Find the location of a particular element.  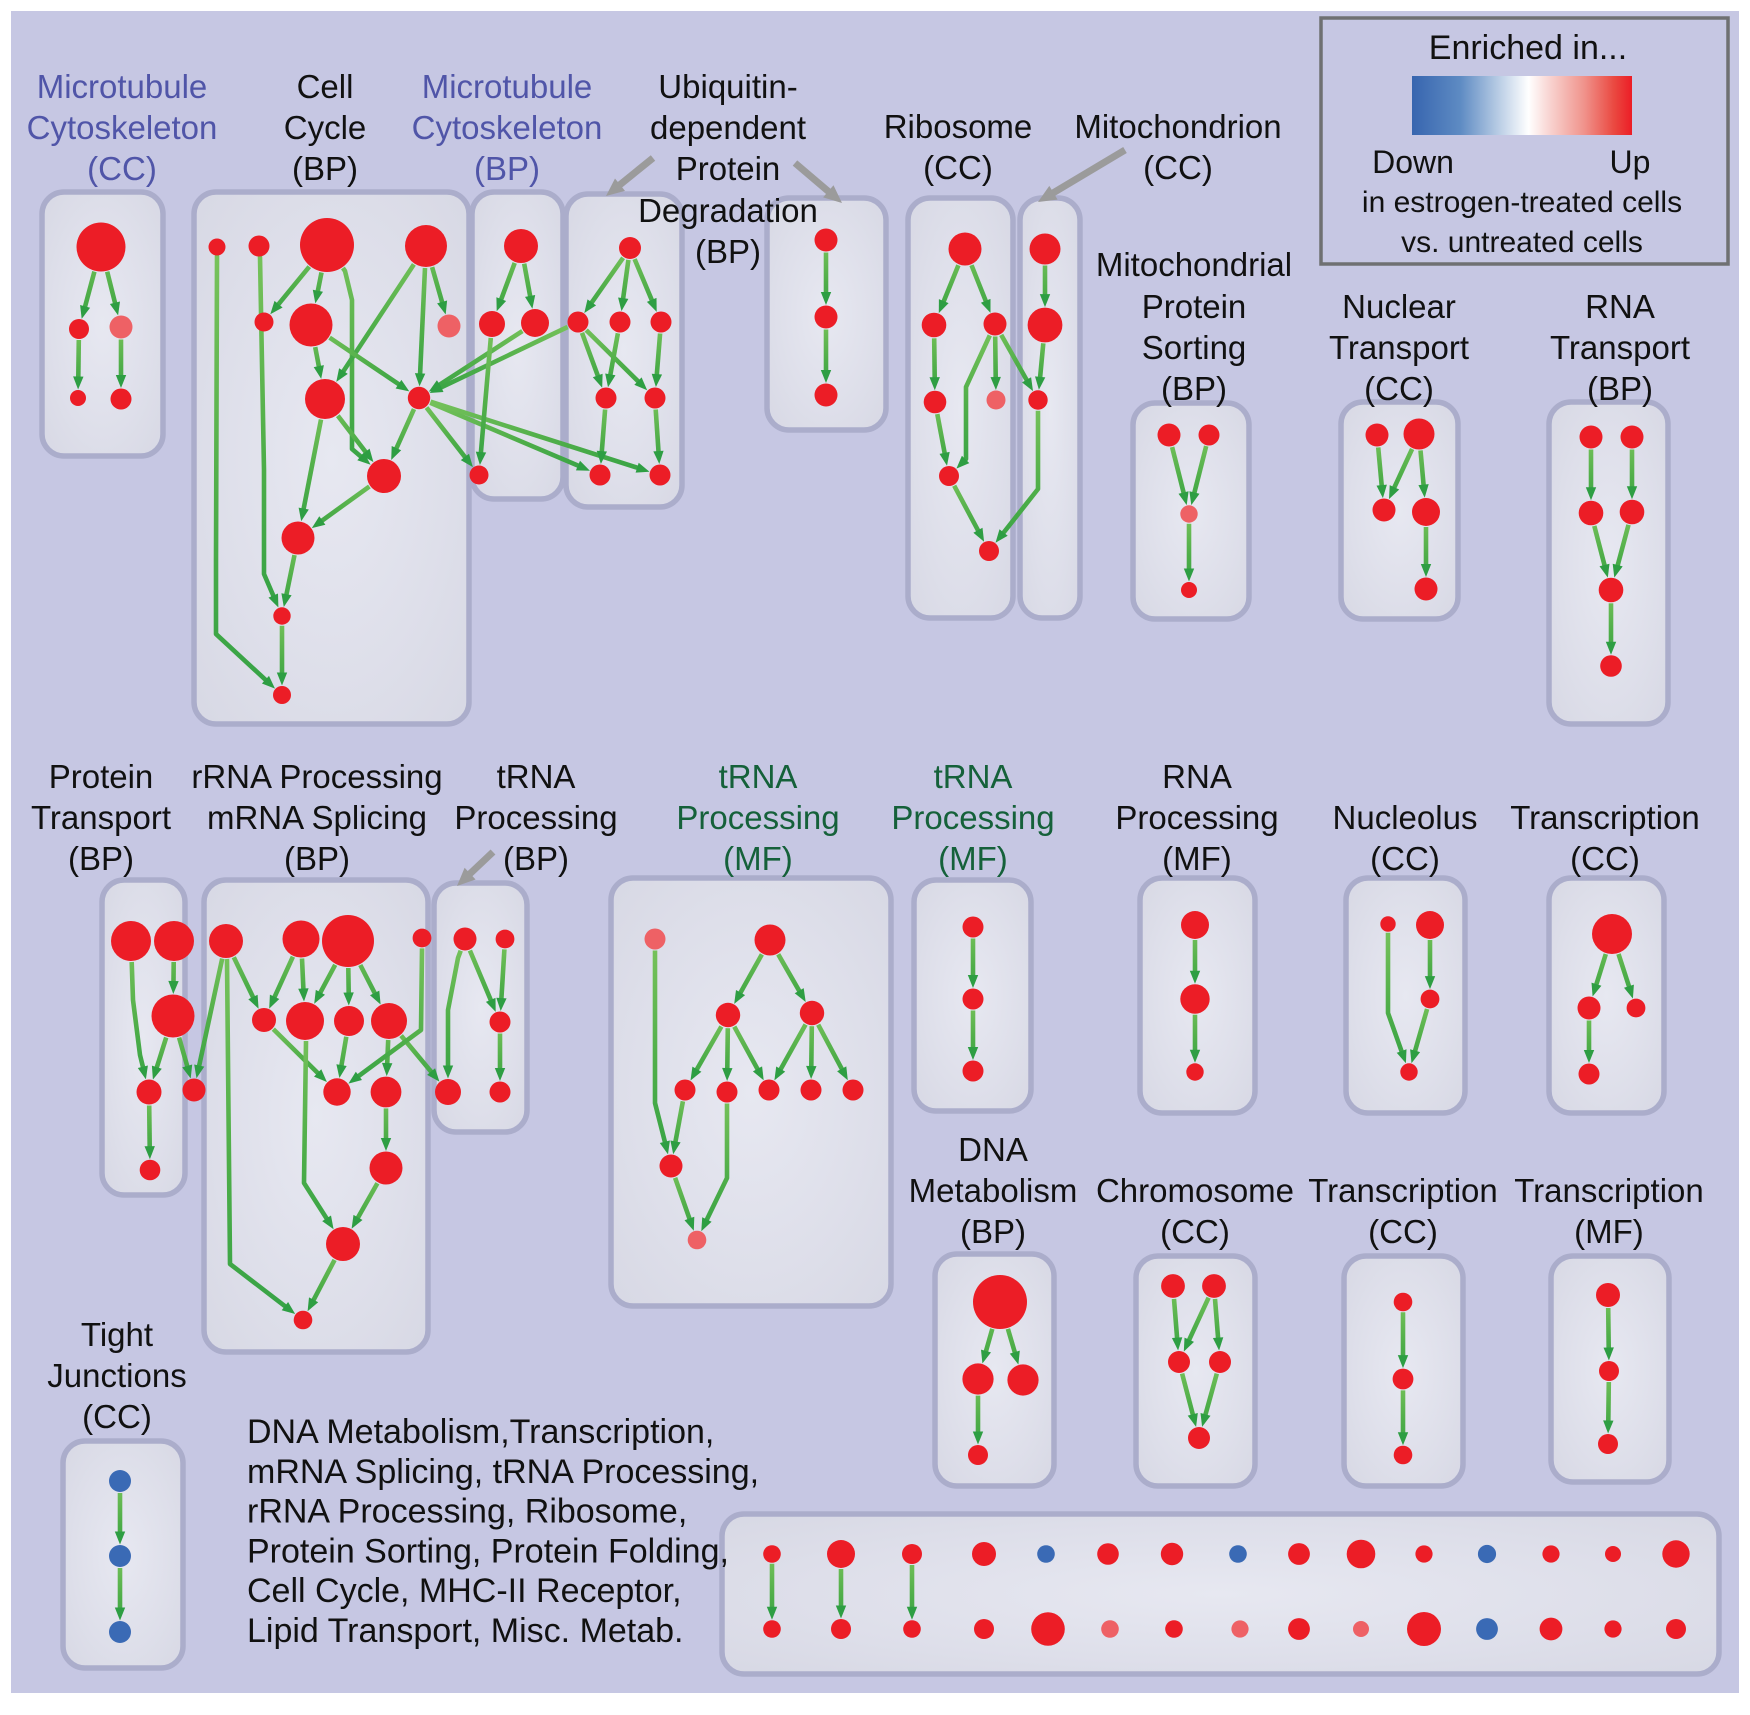

svg-text: dependent is located at coordinates (728, 127).